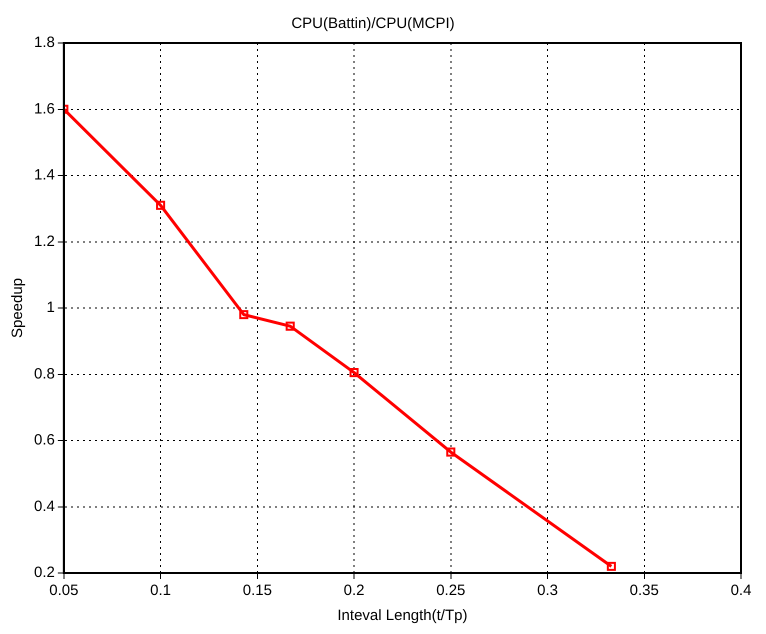 This screenshot has width=766, height=634. What do you see at coordinates (257, 591) in the screenshot?
I see `x-tick-label: 0.15` at bounding box center [257, 591].